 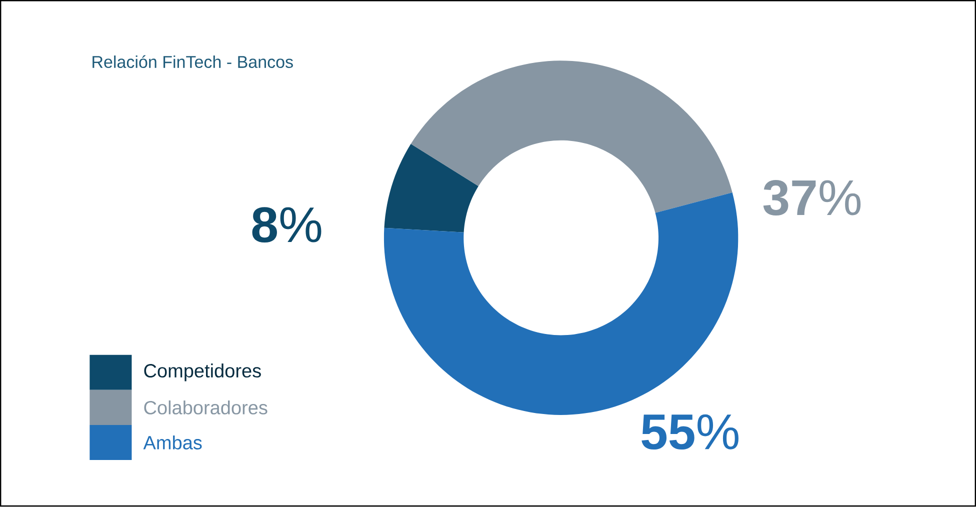 I want to click on data-label: 37%, so click(x=812, y=198).